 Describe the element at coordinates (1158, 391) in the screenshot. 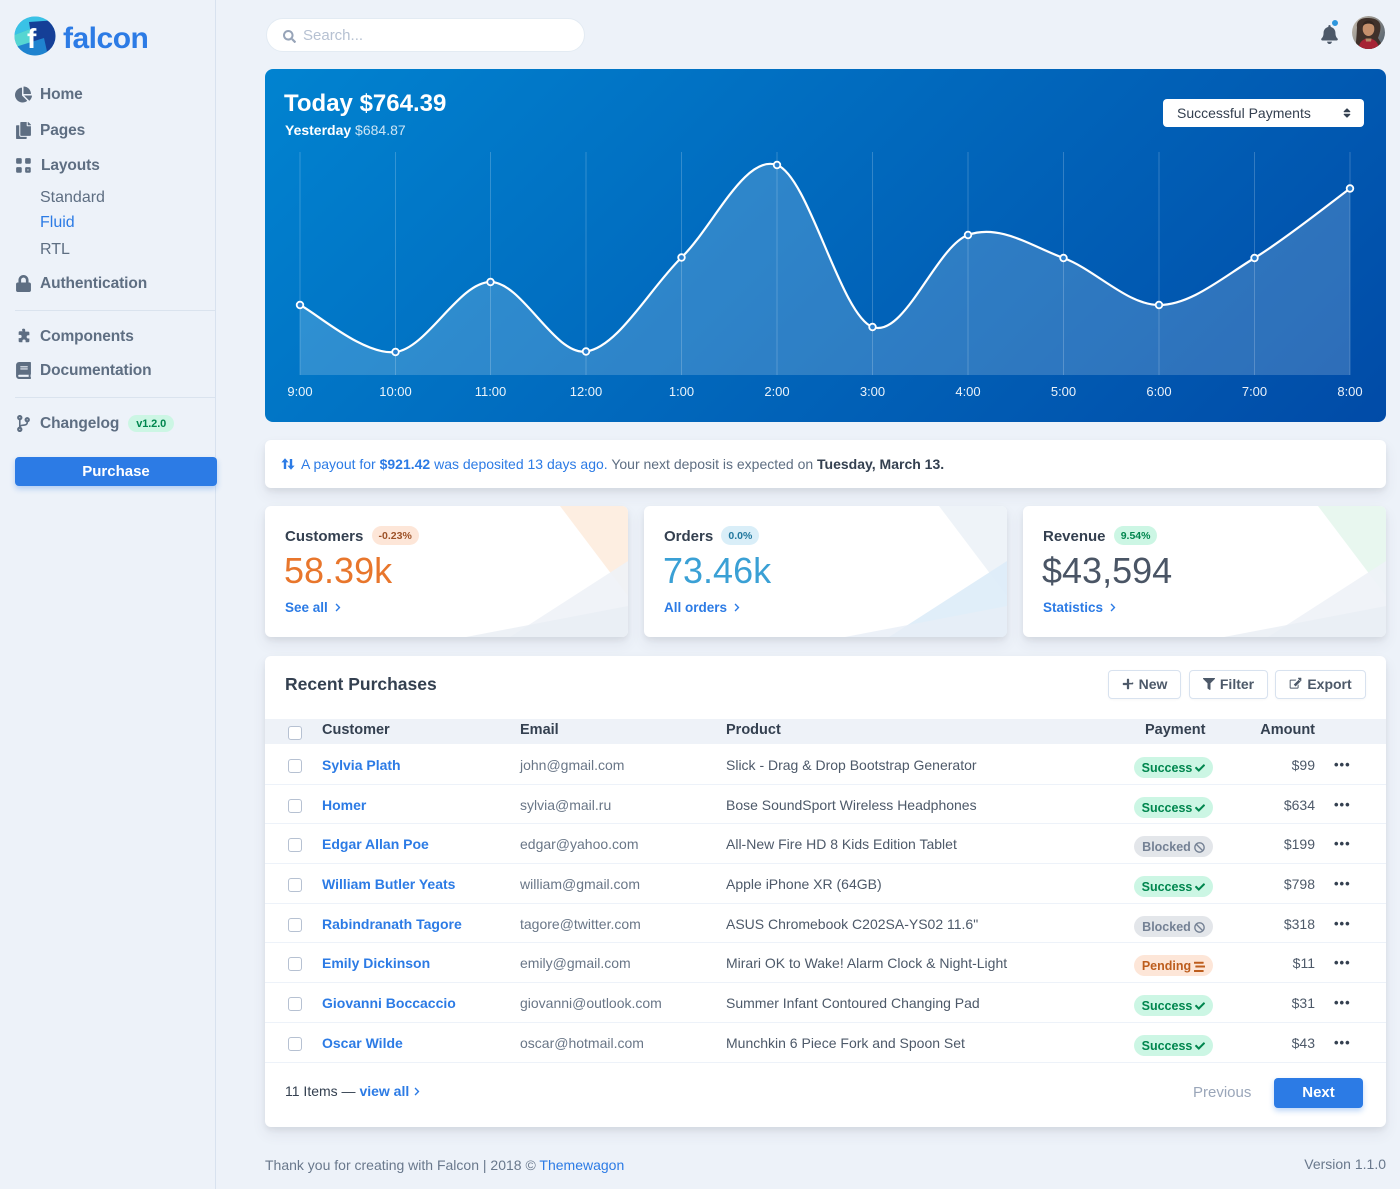

I see `svg-text: 6:00` at that location.